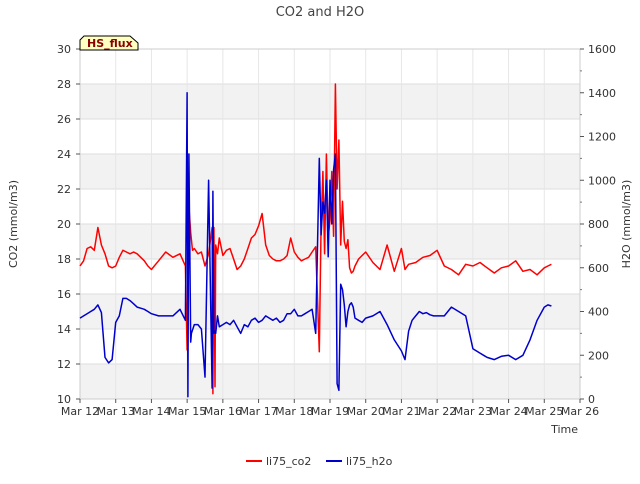 This screenshot has height=484, width=640. Describe the element at coordinates (64, 364) in the screenshot. I see `y-tick-label: 12` at that location.